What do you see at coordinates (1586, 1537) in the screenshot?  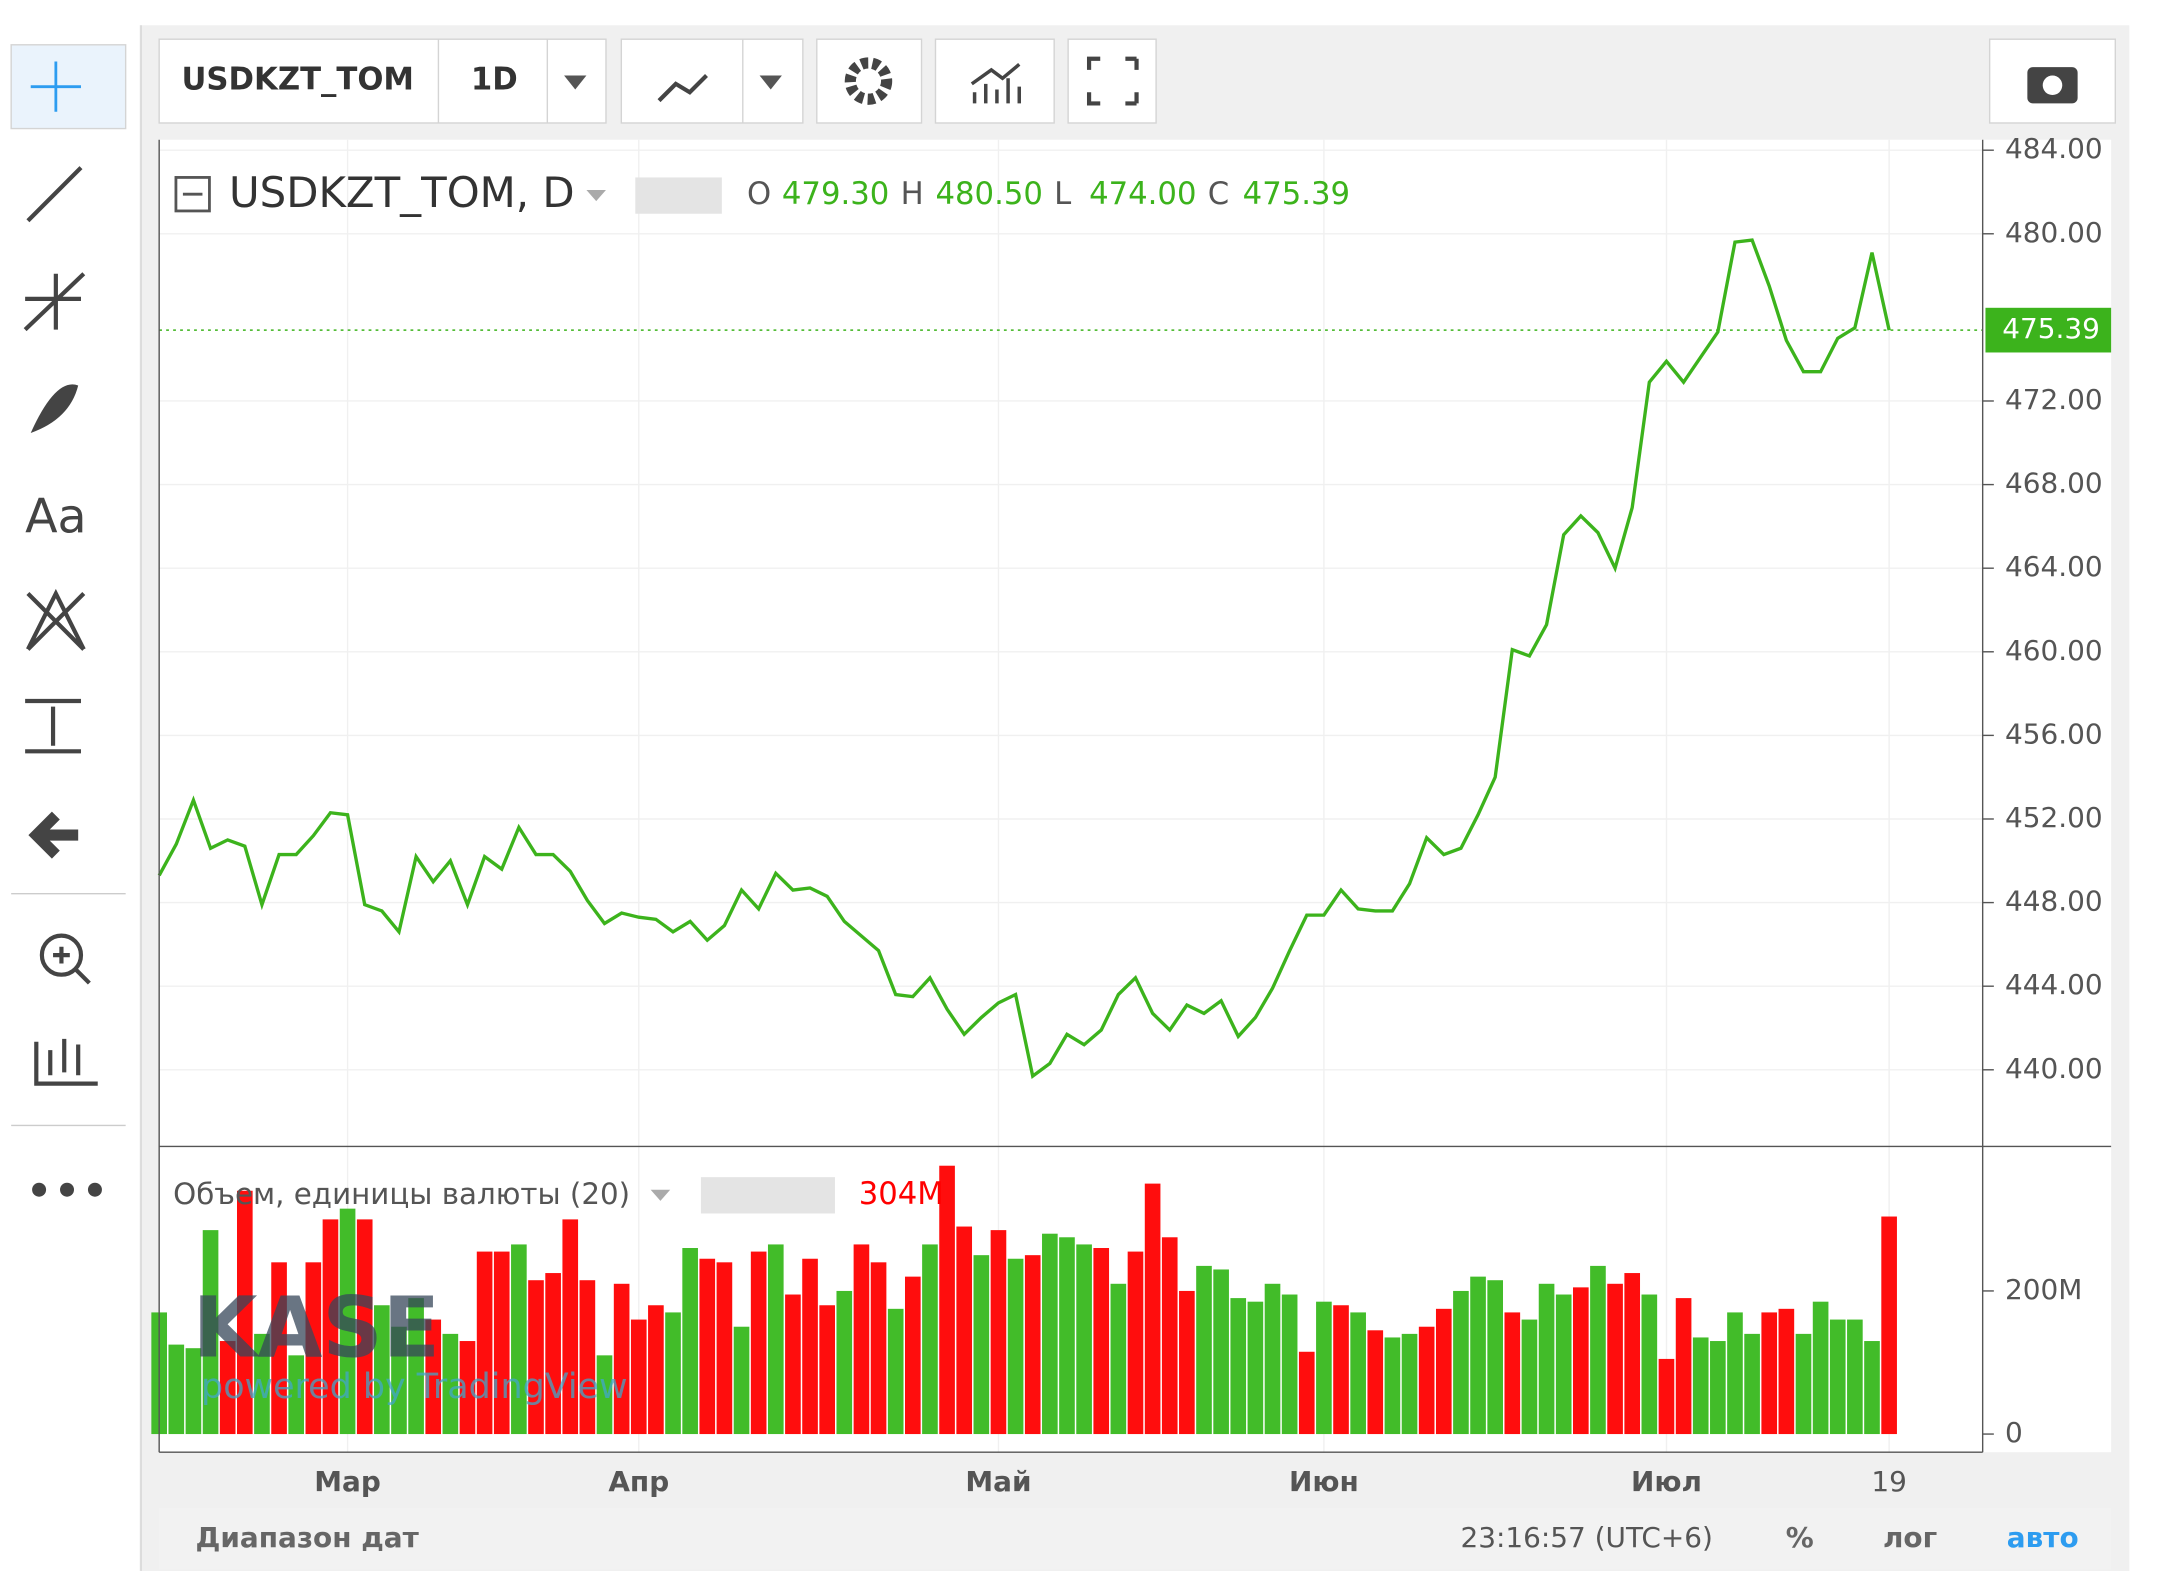 I see `clock: 23:16:57 (UTC+6)` at bounding box center [1586, 1537].